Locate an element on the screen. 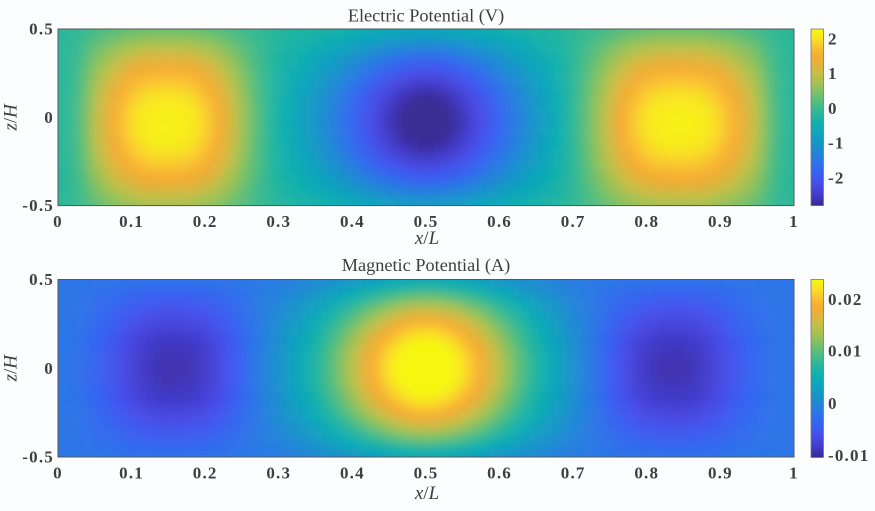 This screenshot has height=511, width=875. svg-text: Electric Potential (V) is located at coordinates (426, 15).